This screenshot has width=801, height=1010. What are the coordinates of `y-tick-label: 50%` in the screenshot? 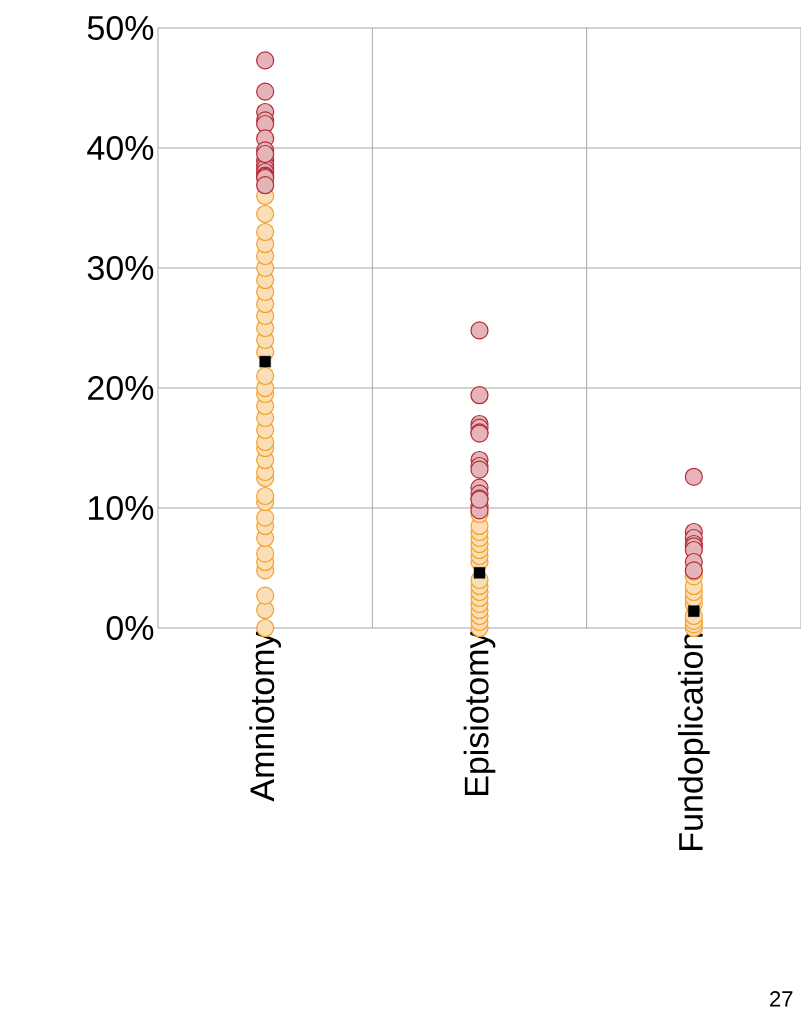 It's located at (120, 28).